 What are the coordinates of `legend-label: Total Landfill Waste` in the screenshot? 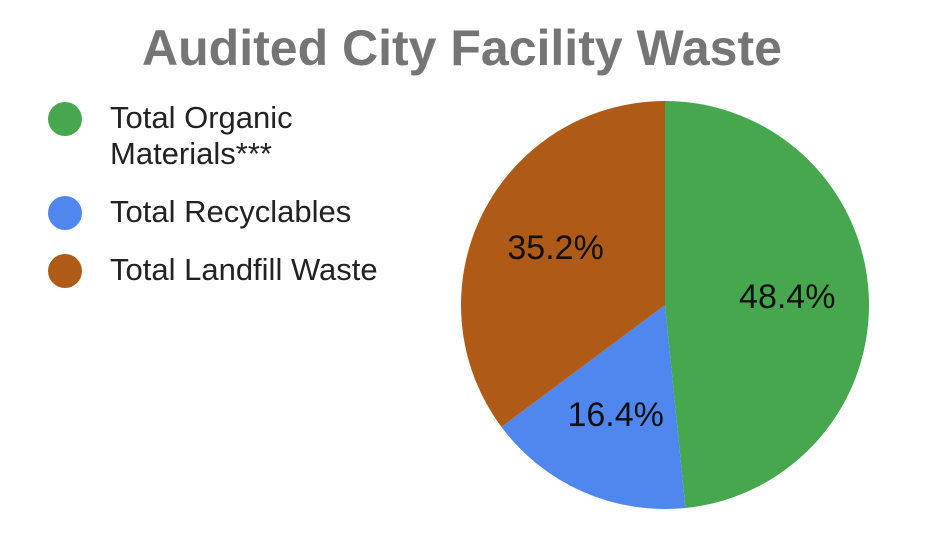 It's located at (244, 269).